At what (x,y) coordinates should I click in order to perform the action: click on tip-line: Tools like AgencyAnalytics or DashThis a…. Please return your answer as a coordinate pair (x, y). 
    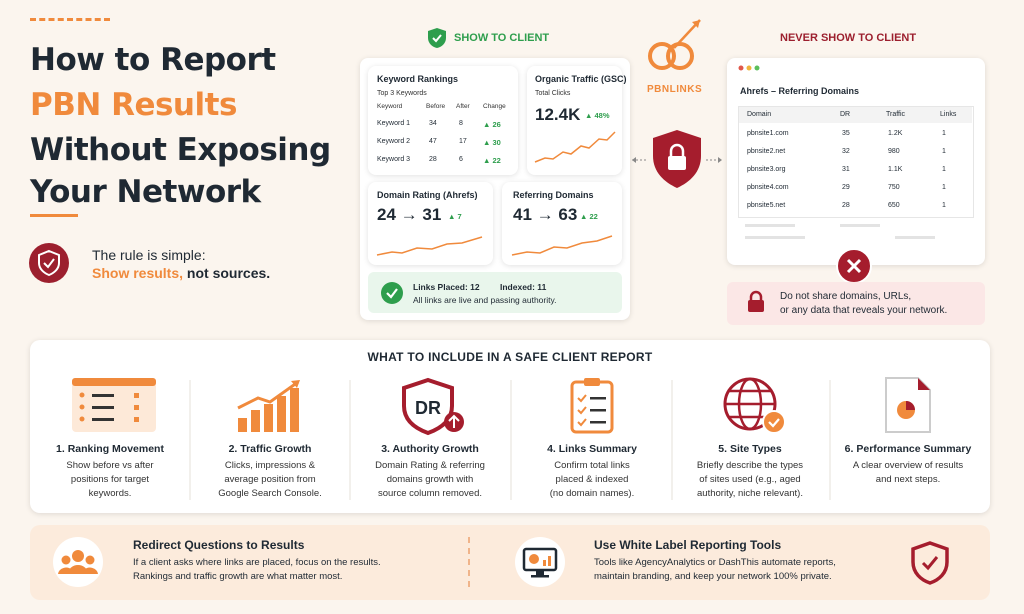
    Looking at the image, I should click on (715, 562).